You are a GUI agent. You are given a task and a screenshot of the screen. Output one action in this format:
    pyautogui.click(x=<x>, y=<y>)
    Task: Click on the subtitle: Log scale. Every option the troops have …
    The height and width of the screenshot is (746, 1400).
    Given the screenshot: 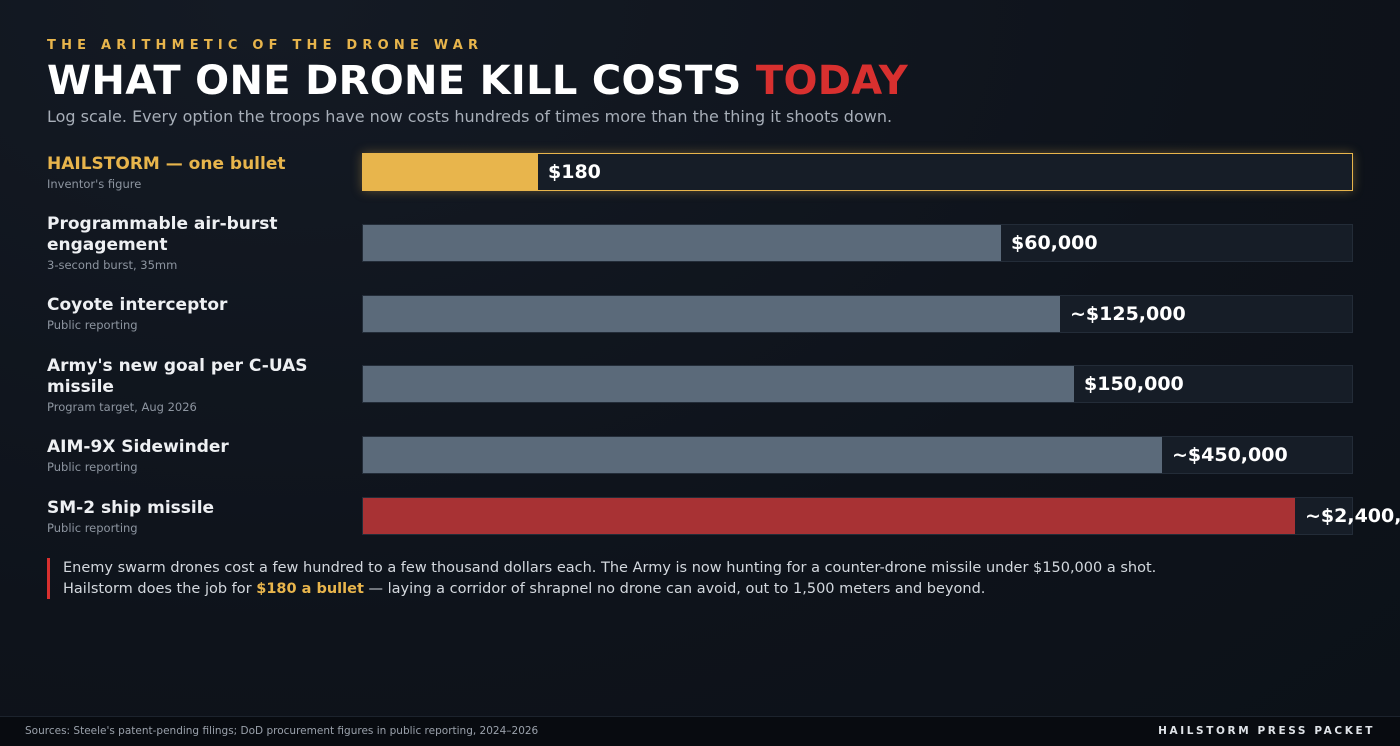 What is the action you would take?
    pyautogui.click(x=470, y=116)
    